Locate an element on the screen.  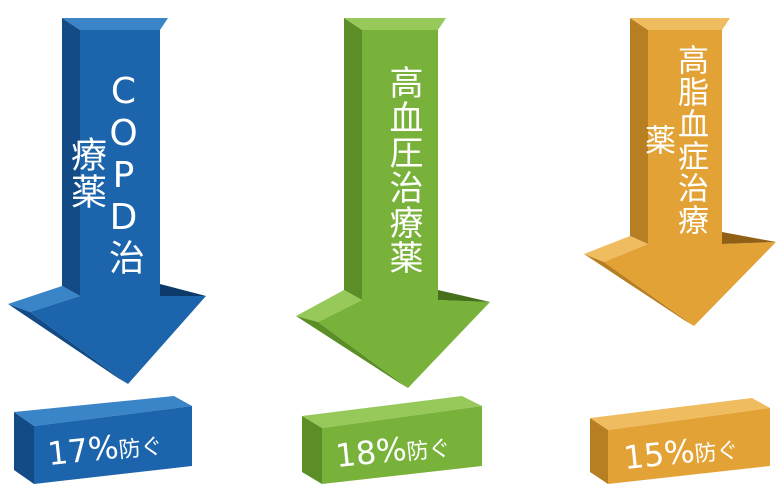
result-hypertension-suffix: 防ぐ is located at coordinates (428, 451).